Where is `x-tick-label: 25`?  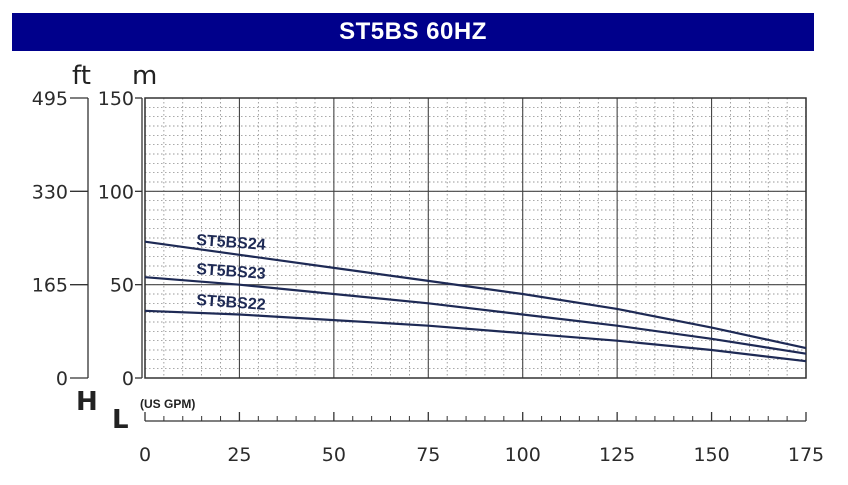 x-tick-label: 25 is located at coordinates (239, 455).